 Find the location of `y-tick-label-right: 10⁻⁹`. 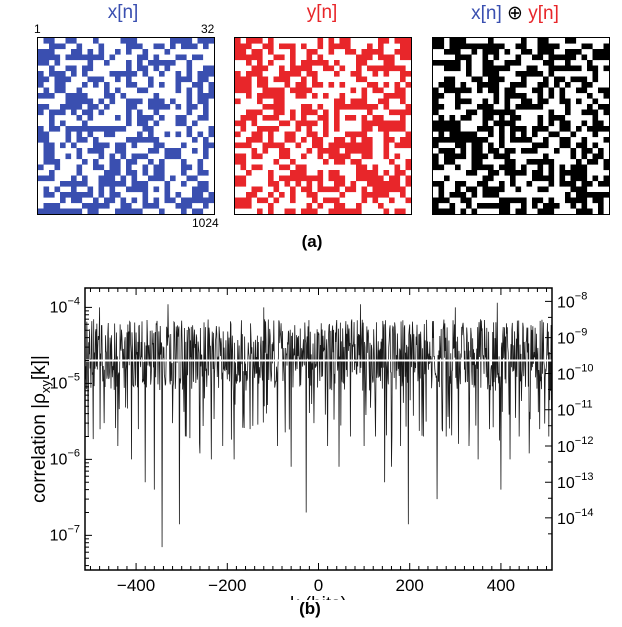

y-tick-label-right: 10⁻⁹ is located at coordinates (572, 337).